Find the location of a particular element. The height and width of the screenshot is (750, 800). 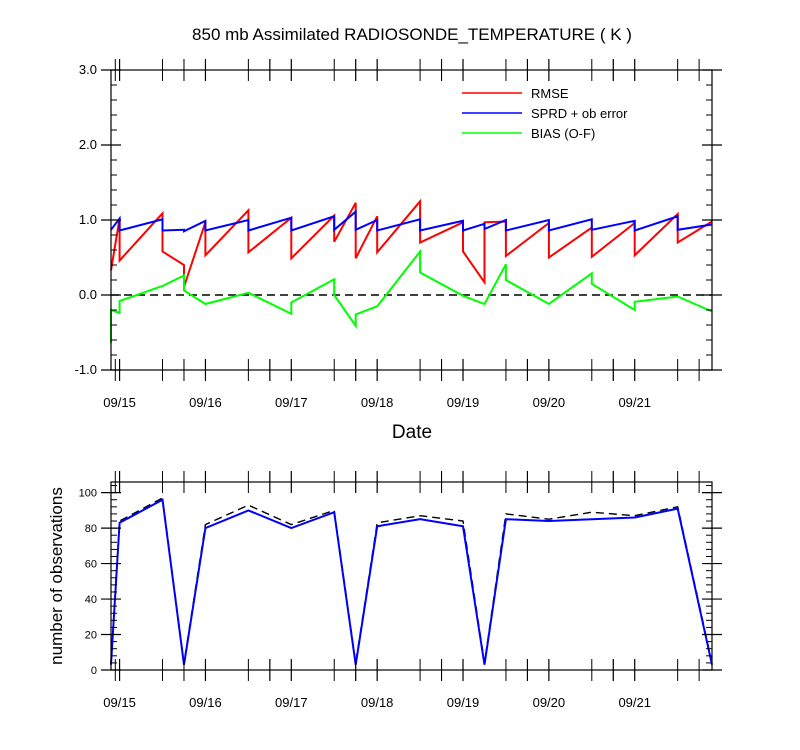

x-axis-label: Date is located at coordinates (412, 432).